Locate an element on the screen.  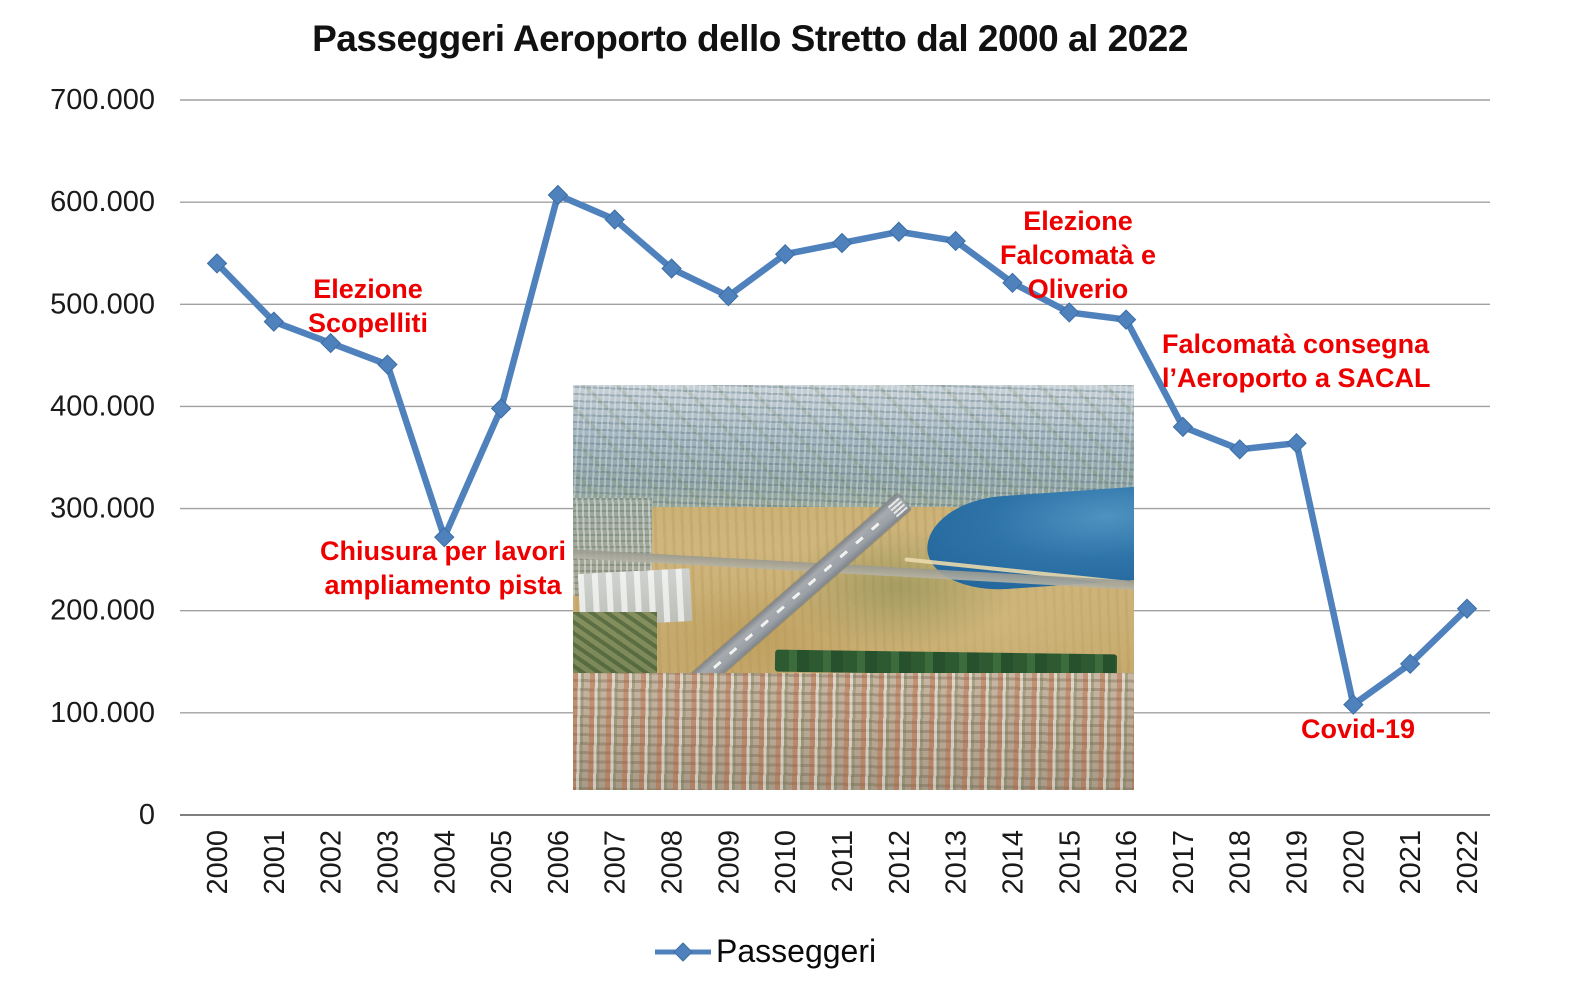
x-tick-label: 2017 is located at coordinates (1184, 862).